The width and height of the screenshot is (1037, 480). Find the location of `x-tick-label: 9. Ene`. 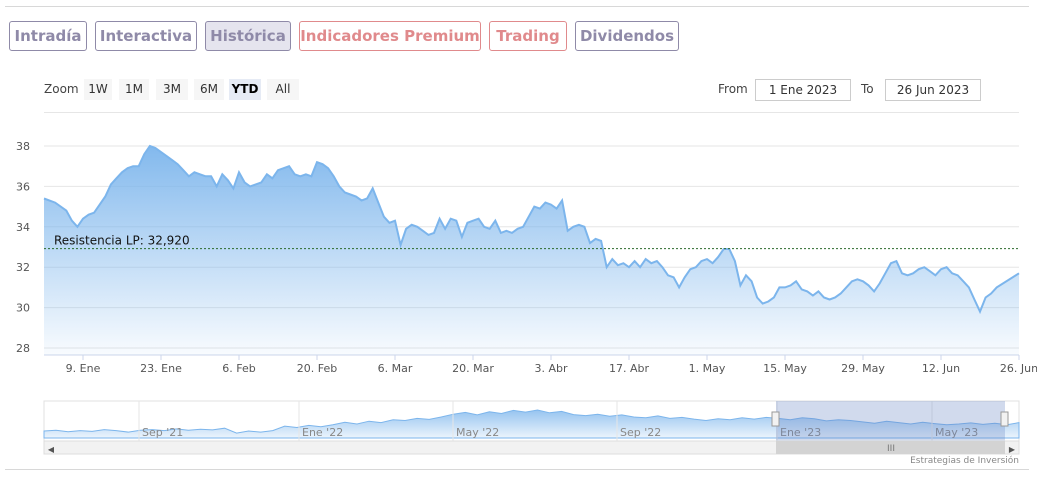

x-tick-label: 9. Ene is located at coordinates (83, 368).